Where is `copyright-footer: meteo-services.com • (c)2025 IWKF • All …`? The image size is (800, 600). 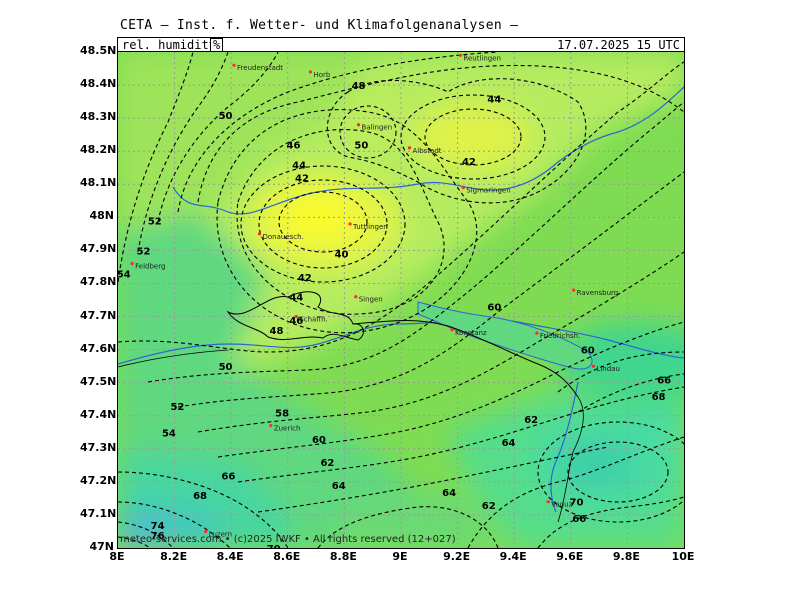 copyright-footer: meteo-services.com • (c)2025 IWKF • All … is located at coordinates (288, 539).